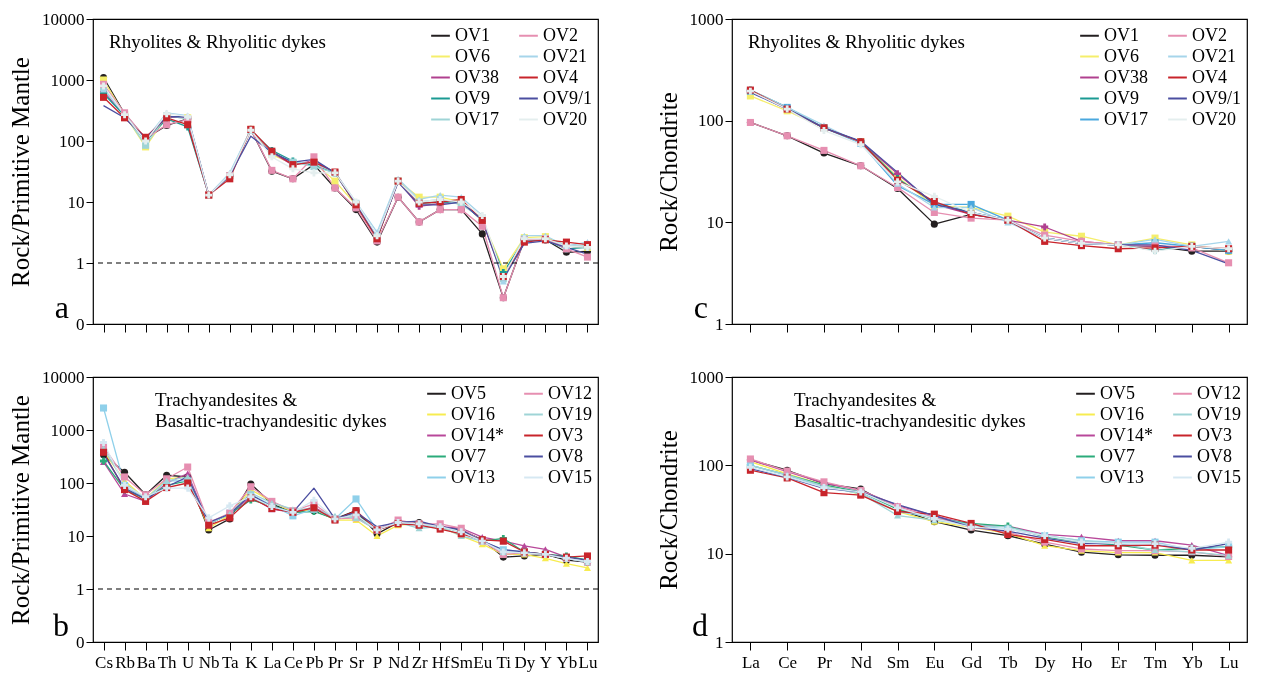  What do you see at coordinates (61, 307) in the screenshot?
I see `text: a` at bounding box center [61, 307].